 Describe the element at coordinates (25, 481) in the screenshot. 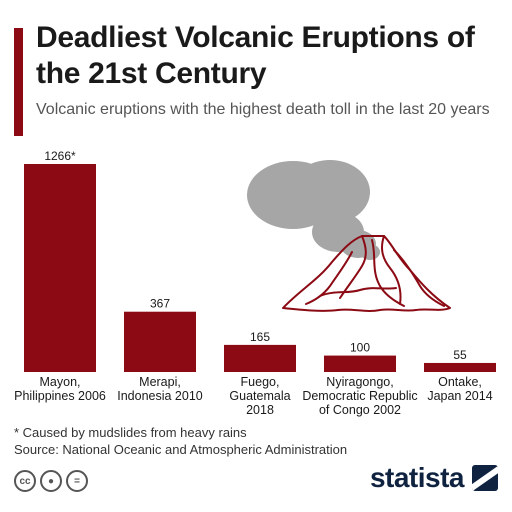

I see `creative-commons-icon: cc` at that location.